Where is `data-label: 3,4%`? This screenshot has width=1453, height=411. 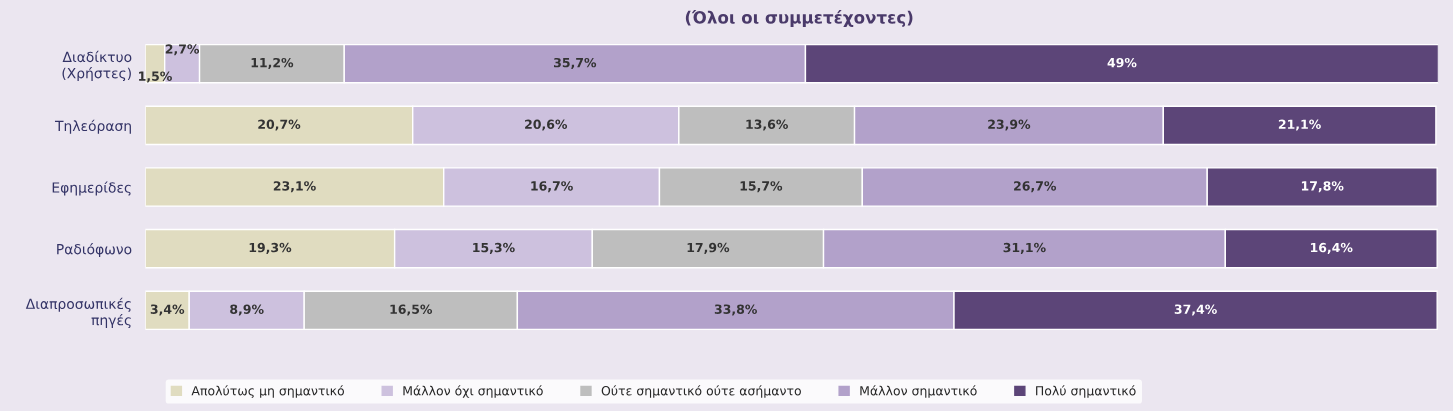 data-label: 3,4% is located at coordinates (167, 310).